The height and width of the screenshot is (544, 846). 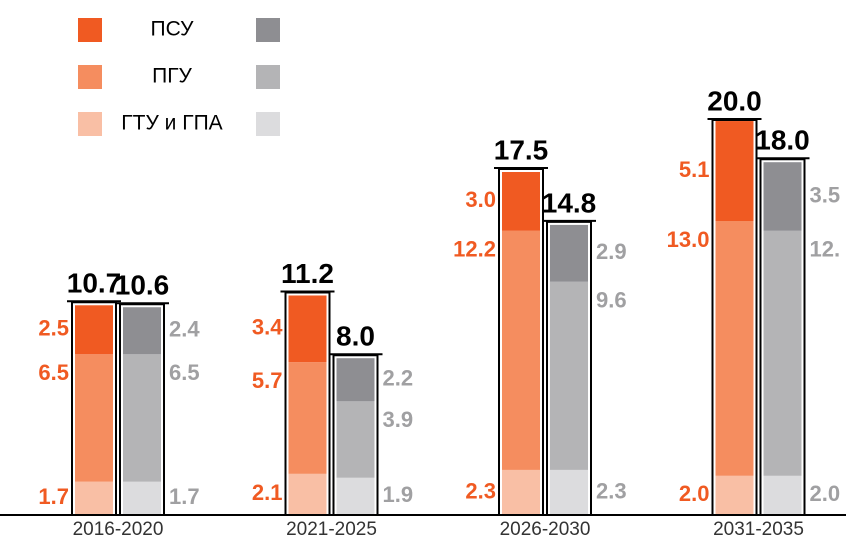 What do you see at coordinates (184, 329) in the screenshot?
I see `value-label: 2.4` at bounding box center [184, 329].